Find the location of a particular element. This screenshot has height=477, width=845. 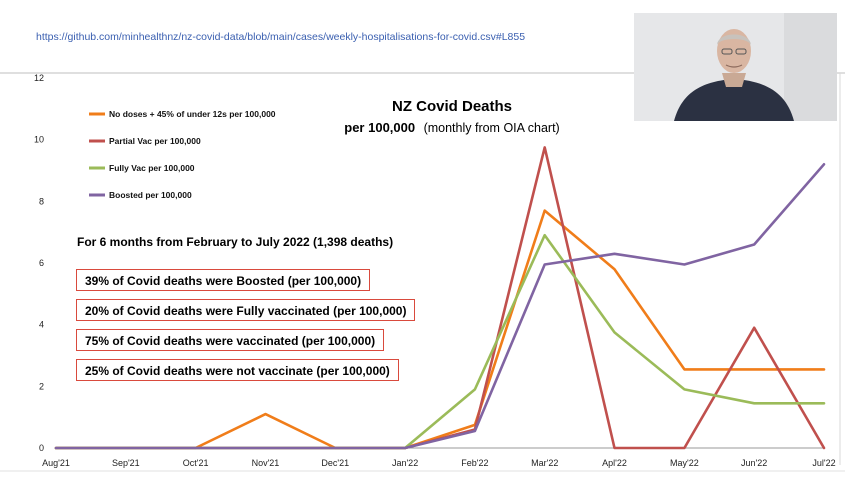

chart-subtitle: per 100,000 (monthly from OIA chart) is located at coordinates (451, 127).